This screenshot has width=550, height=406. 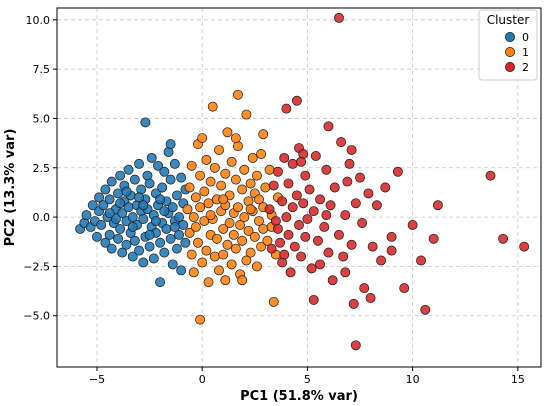 I want to click on y-tick-label: 10.0, so click(x=38, y=20).